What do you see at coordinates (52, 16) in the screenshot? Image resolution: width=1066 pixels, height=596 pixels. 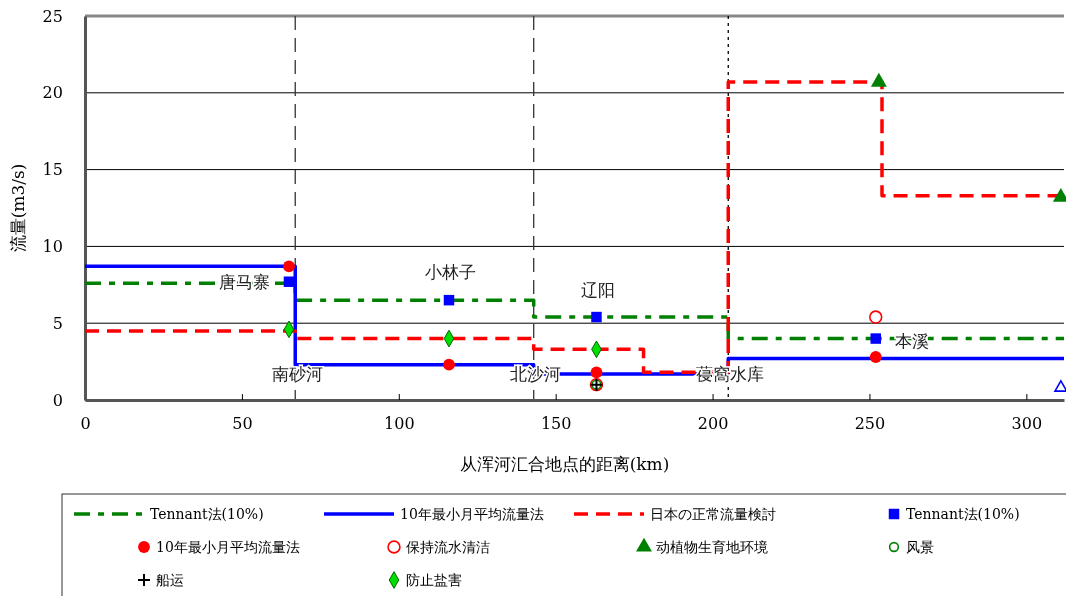 I see `y-tick-label: 25` at bounding box center [52, 16].